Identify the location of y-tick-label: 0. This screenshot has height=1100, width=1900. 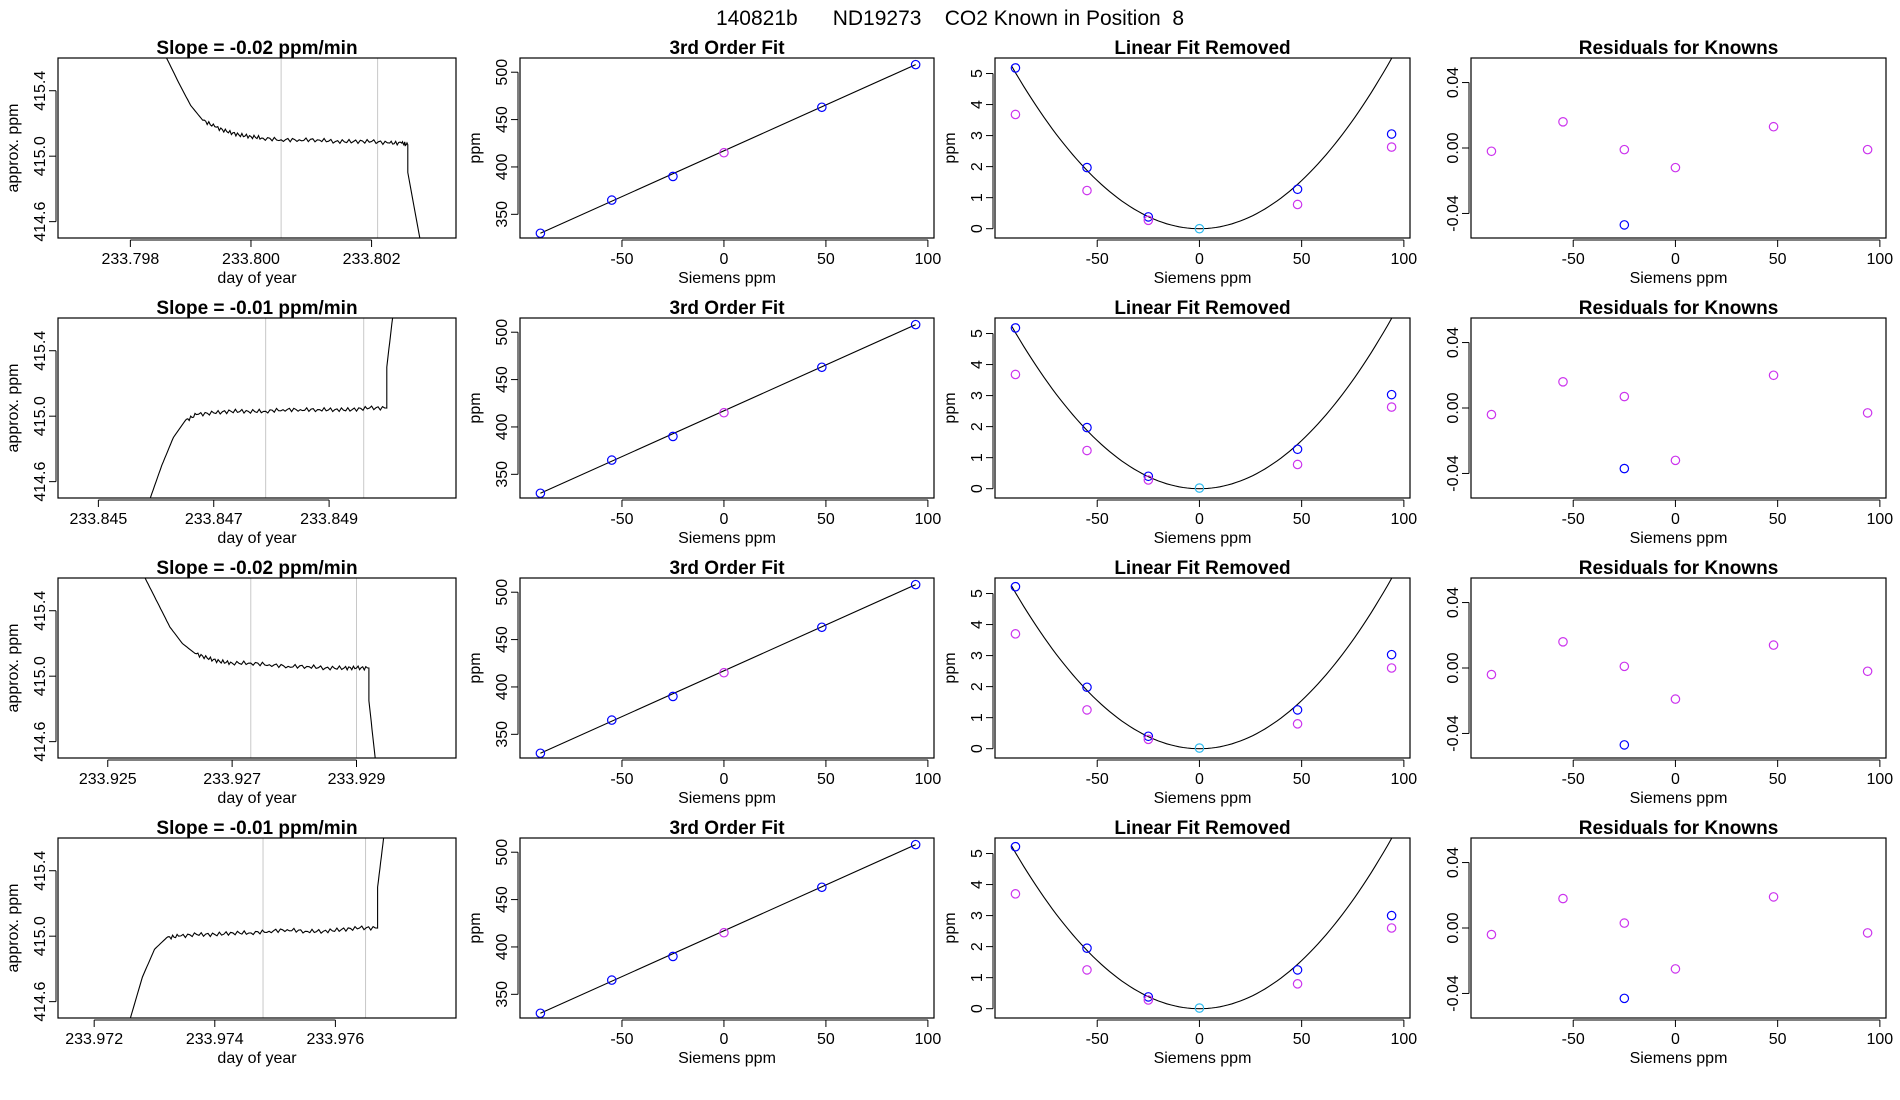
(977, 748).